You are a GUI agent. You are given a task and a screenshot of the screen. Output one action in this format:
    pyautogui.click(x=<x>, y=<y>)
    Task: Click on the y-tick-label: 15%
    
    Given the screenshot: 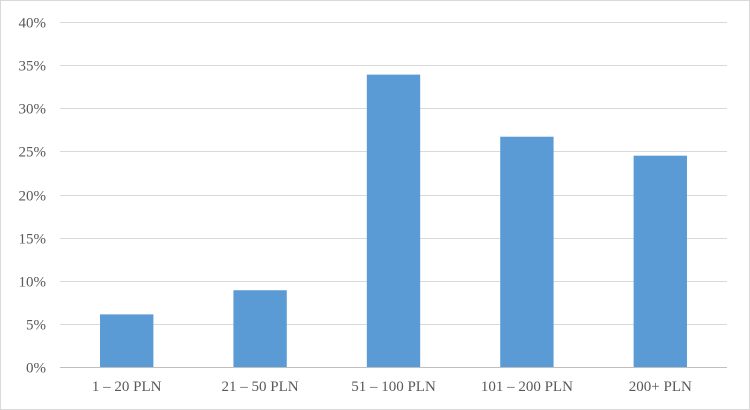 What is the action you would take?
    pyautogui.click(x=33, y=240)
    